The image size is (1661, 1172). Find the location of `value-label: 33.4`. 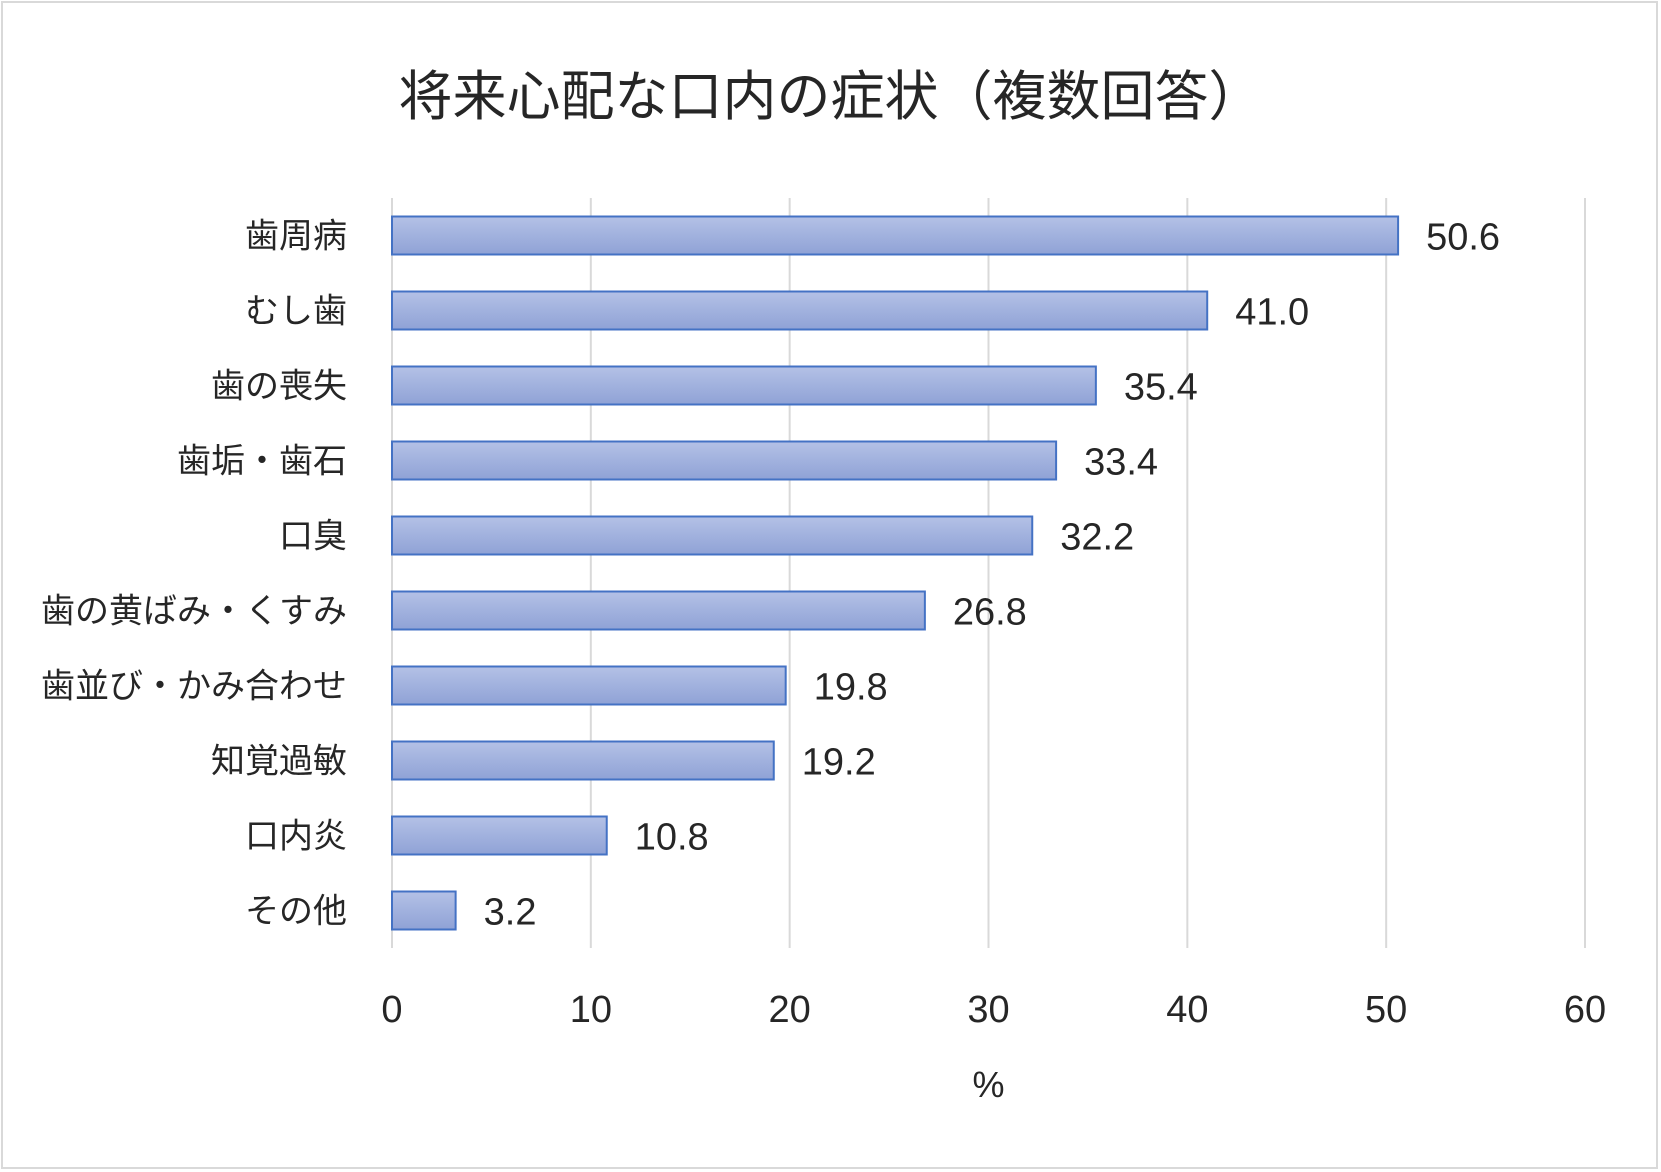

value-label: 33.4 is located at coordinates (1121, 463).